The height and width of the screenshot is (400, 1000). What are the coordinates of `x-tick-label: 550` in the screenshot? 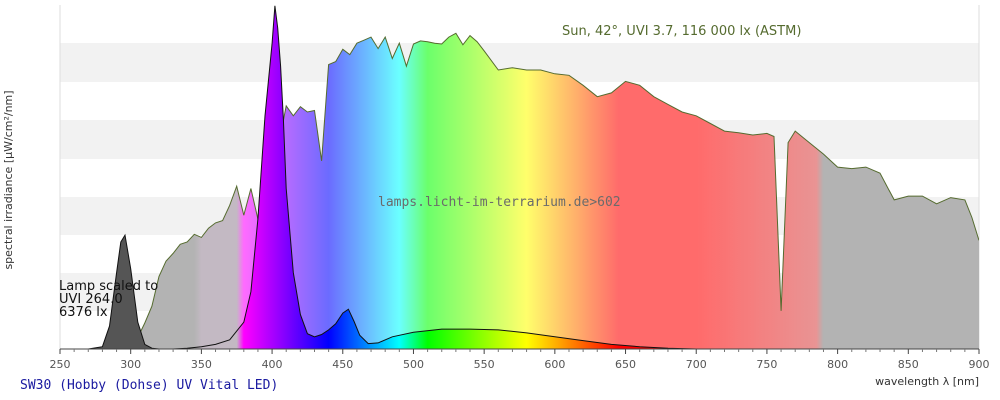 It's located at (484, 364).